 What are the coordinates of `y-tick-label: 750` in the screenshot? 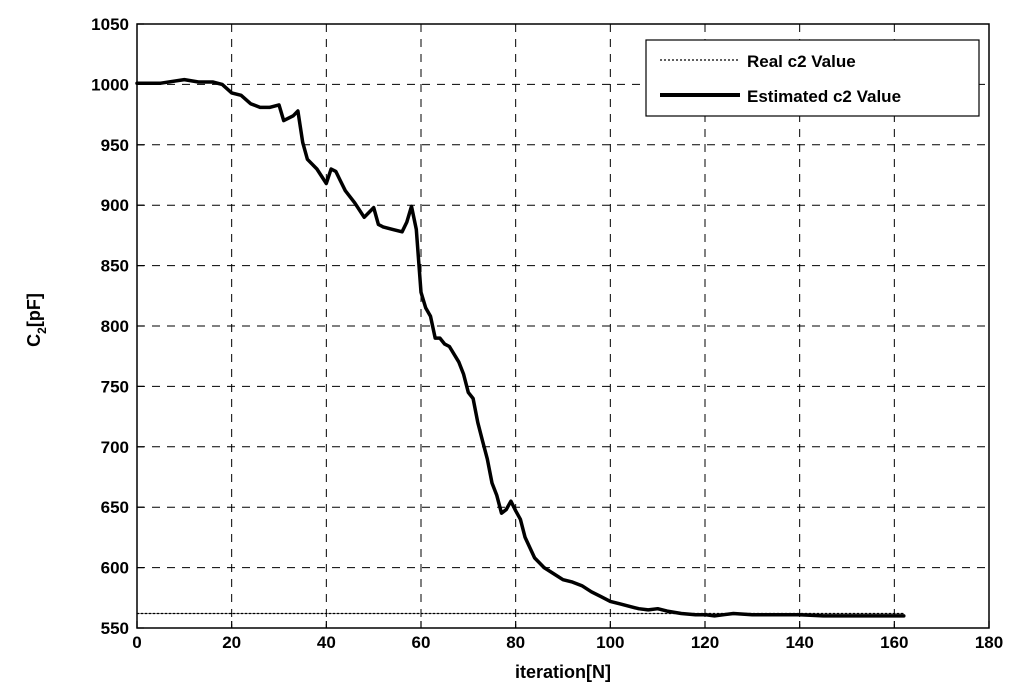 It's located at (115, 386).